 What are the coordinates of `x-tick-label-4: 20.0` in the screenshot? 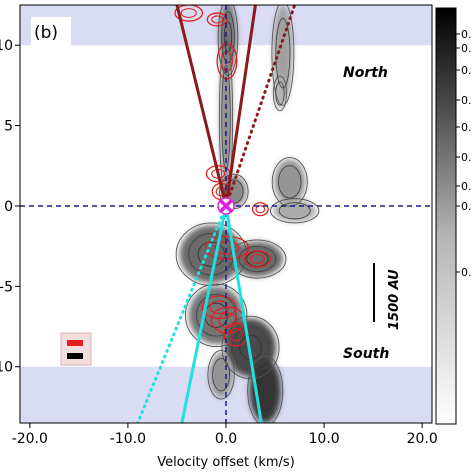 It's located at (422, 439).